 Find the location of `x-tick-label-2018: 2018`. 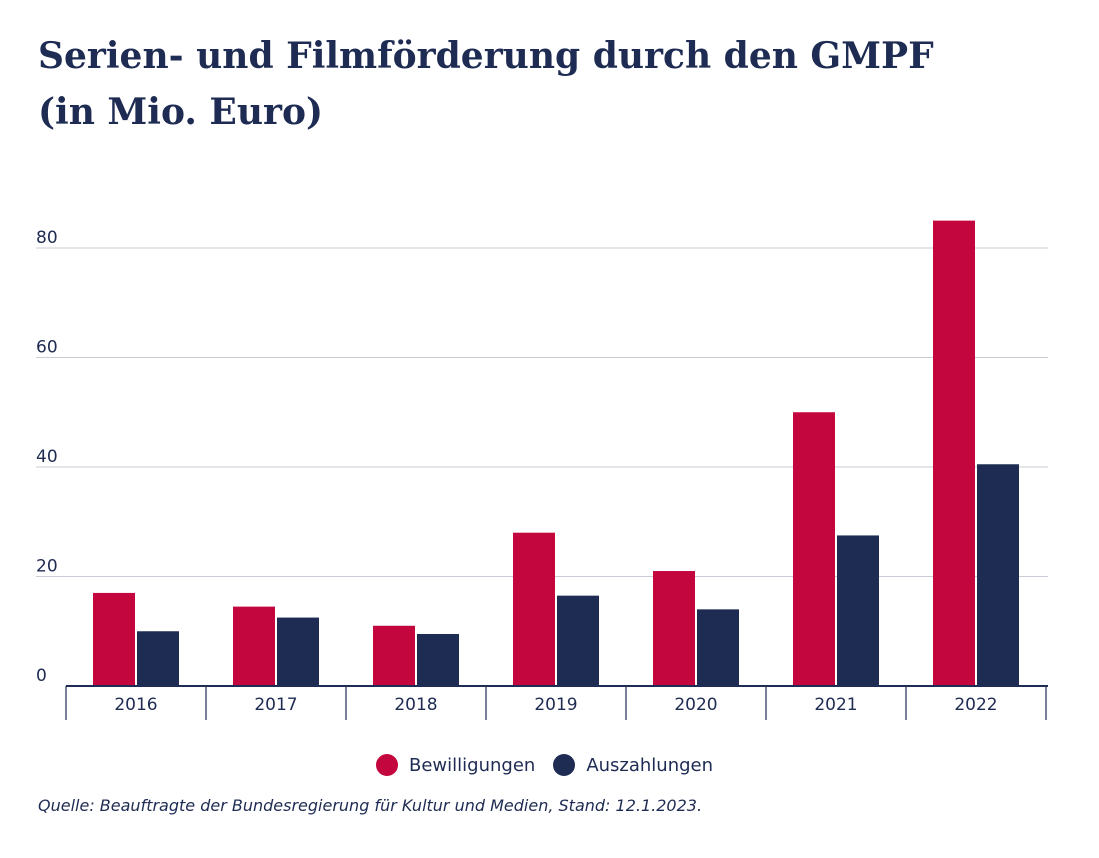

x-tick-label-2018: 2018 is located at coordinates (415, 705).